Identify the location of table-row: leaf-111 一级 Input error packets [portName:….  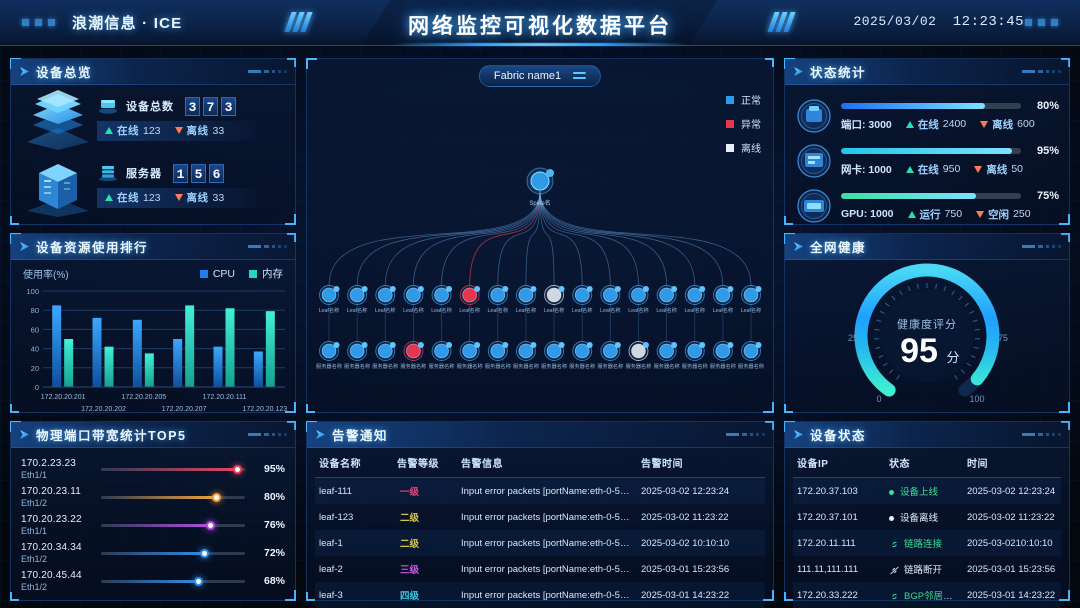
(540, 490).